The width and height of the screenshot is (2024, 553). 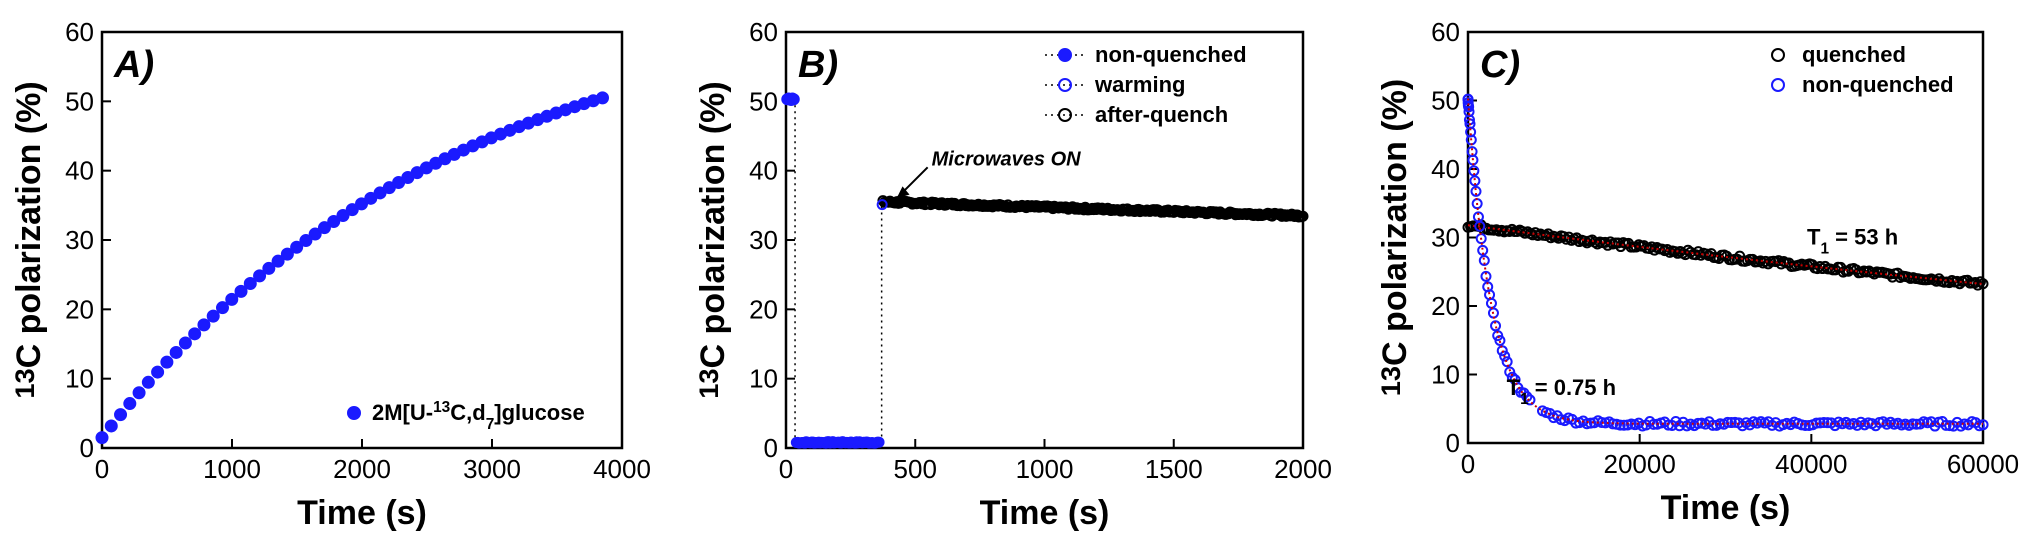 I want to click on annotation-text-part: = 53 h, so click(x=1863, y=236).